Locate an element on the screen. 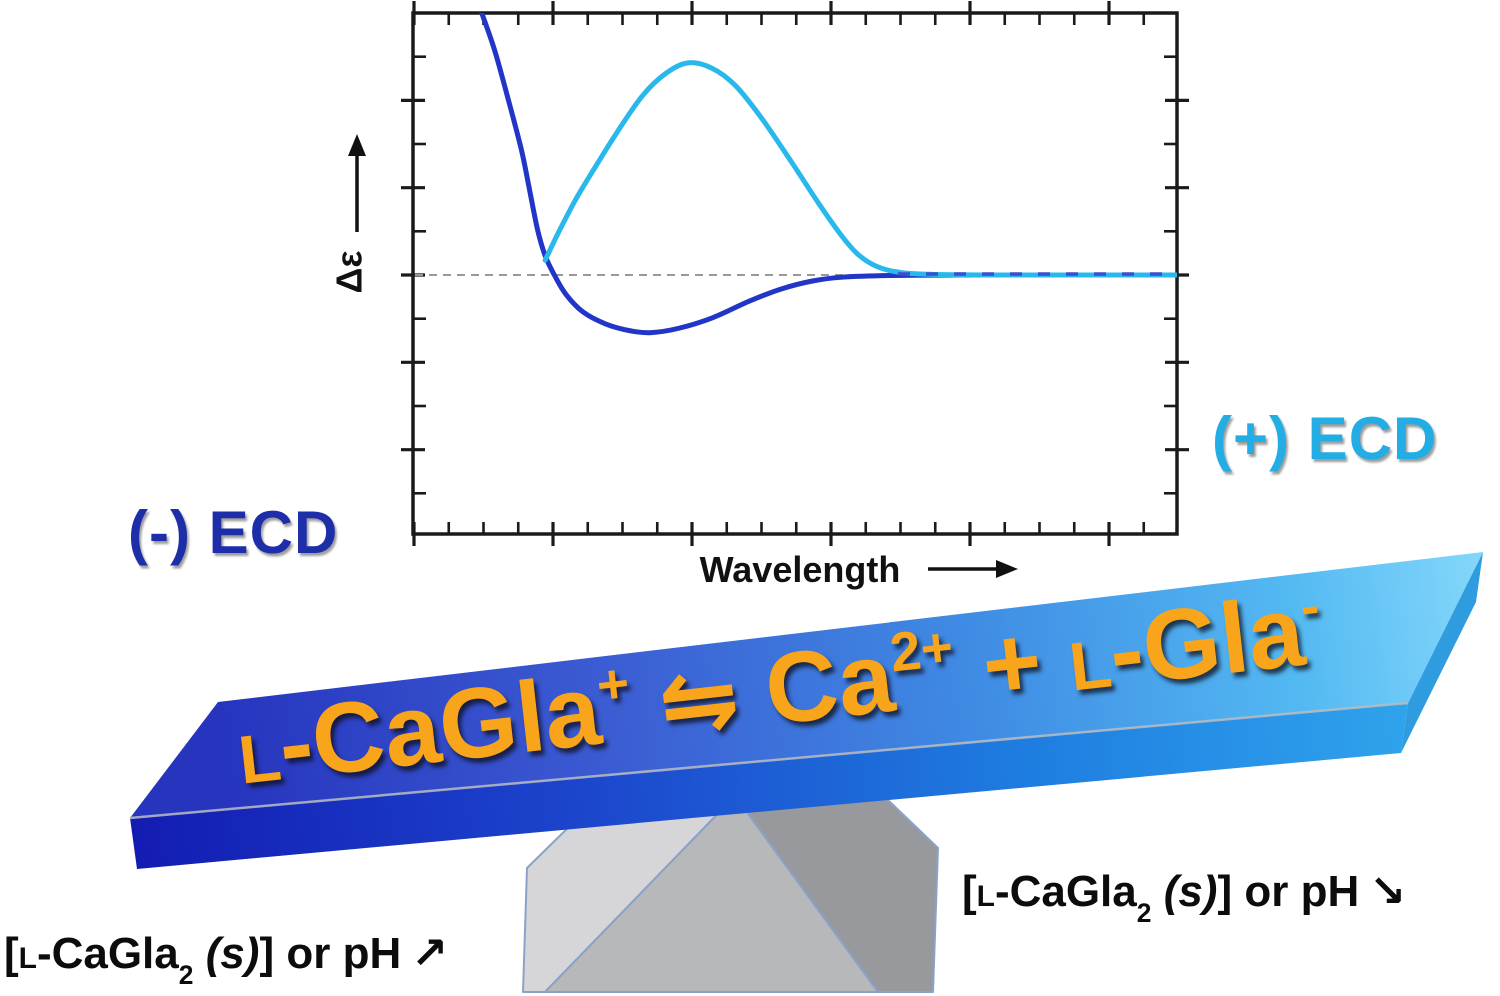 This screenshot has height=996, width=1500. caption-decrease: [L-CaGla2 (s)] or pH ↘ is located at coordinates (1184, 896).